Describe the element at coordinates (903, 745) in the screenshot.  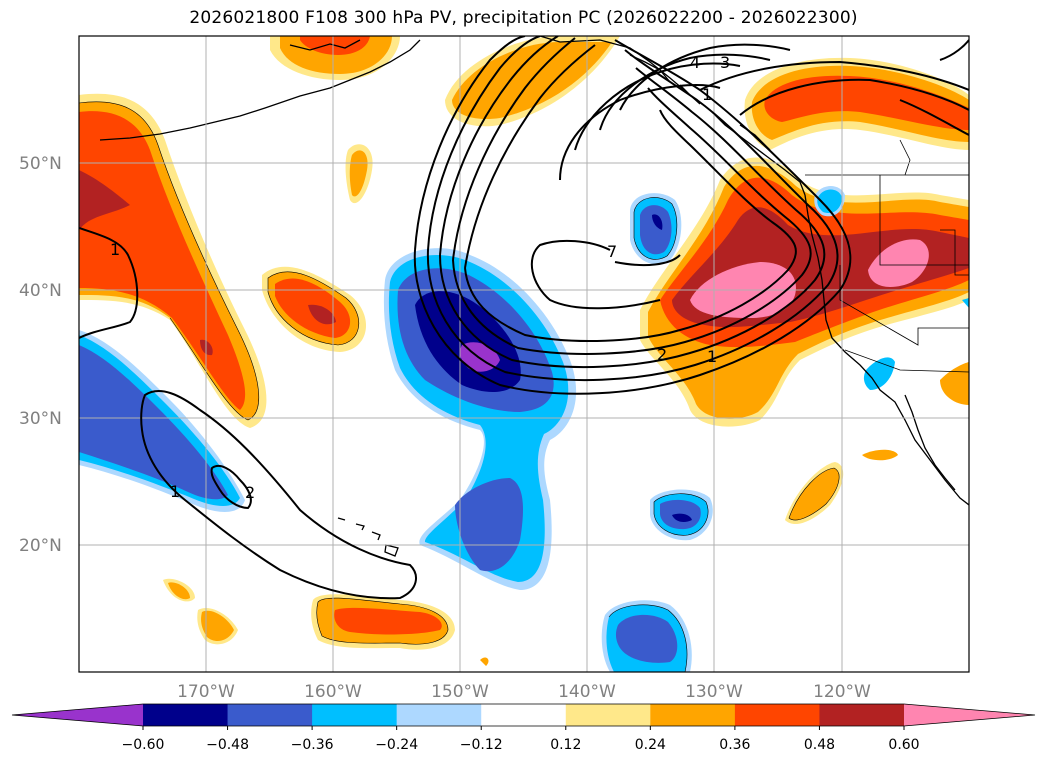
I see `colorbar-tick-label: 0.60` at that location.